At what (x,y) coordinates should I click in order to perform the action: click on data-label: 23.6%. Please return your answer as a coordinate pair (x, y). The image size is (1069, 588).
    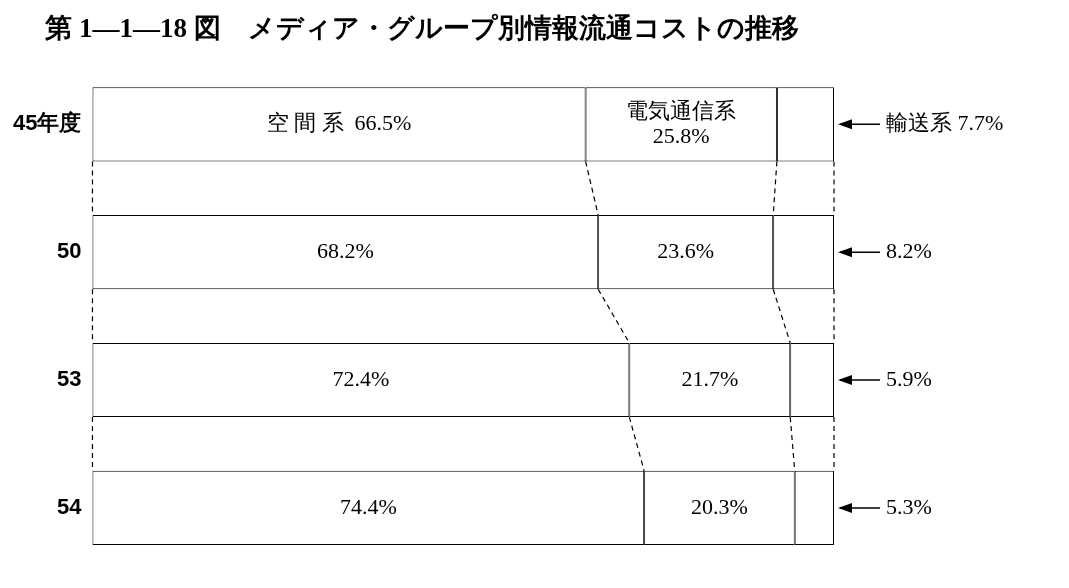
    Looking at the image, I should click on (686, 250).